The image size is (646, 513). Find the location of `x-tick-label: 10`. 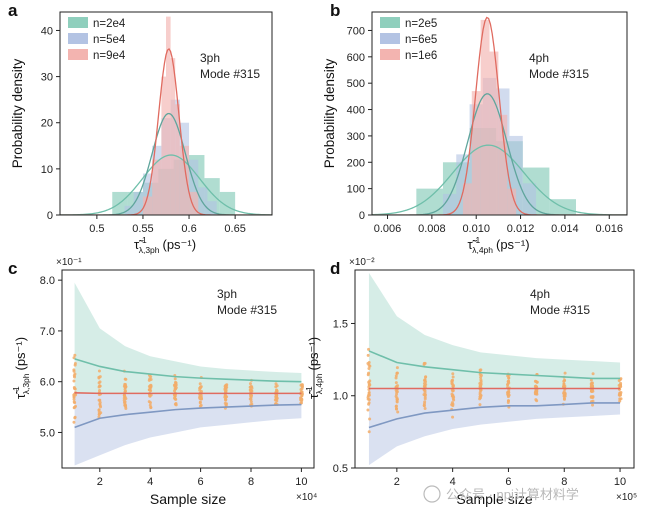

x-tick-label: 10 is located at coordinates (620, 482).